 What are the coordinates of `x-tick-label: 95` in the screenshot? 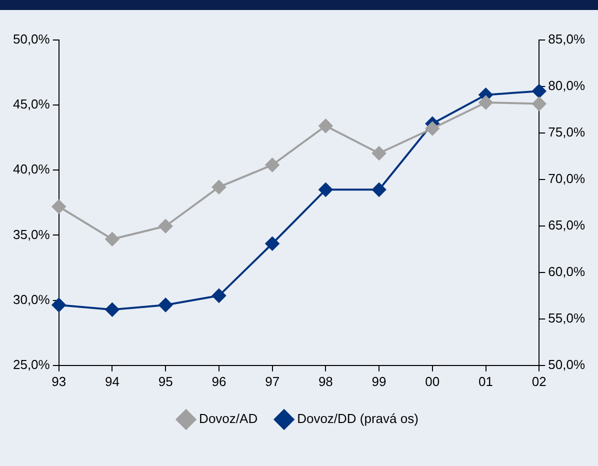 It's located at (165, 381).